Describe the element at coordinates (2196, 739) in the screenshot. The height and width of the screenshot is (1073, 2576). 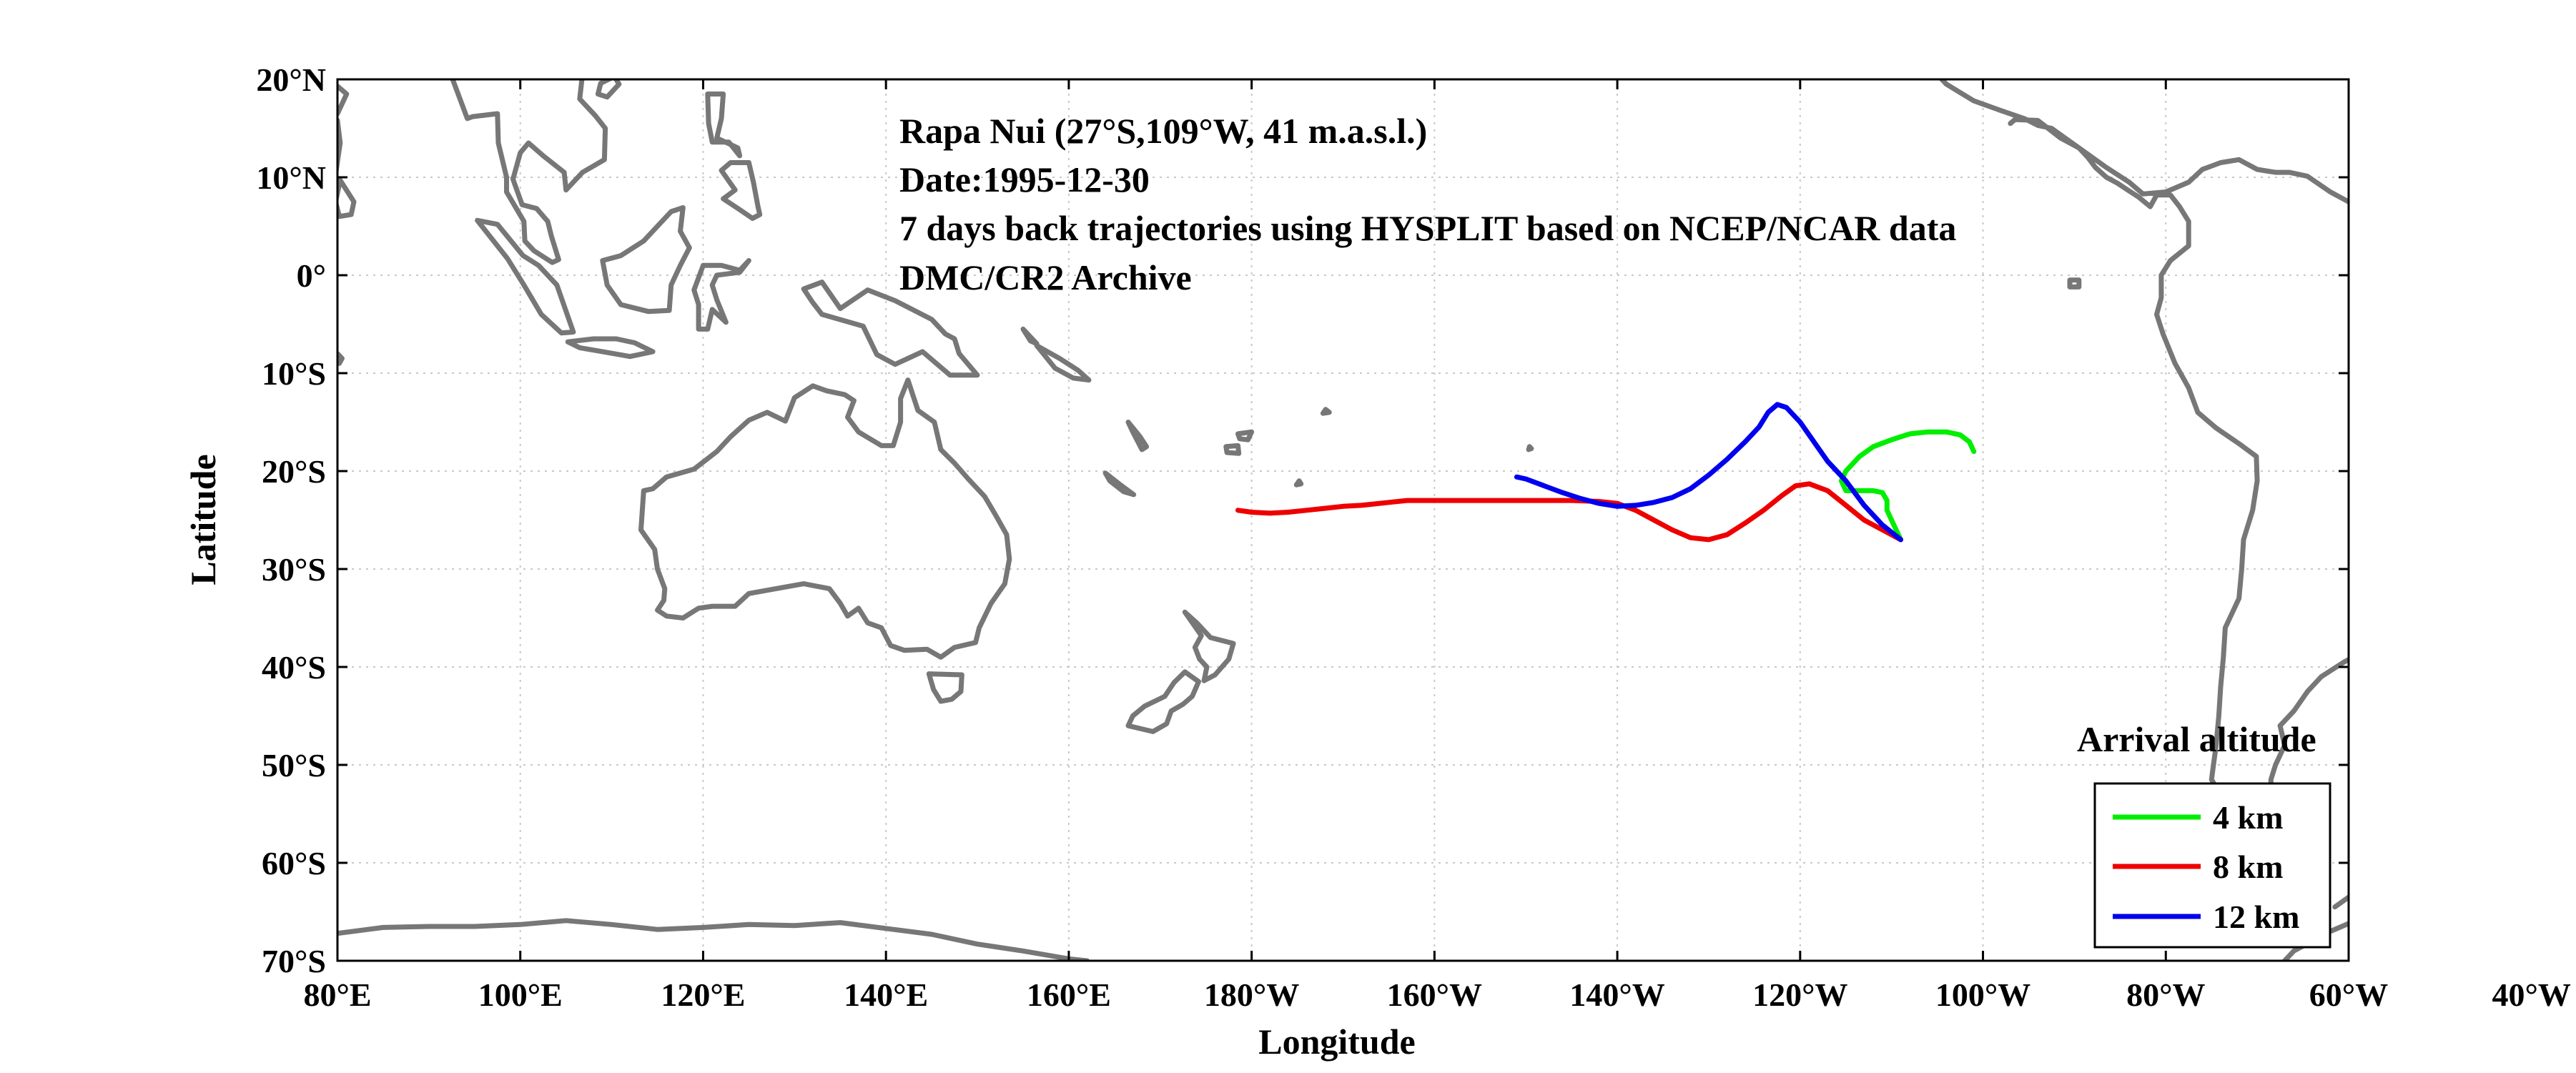
I see `legend-title: Arrival altitude` at that location.